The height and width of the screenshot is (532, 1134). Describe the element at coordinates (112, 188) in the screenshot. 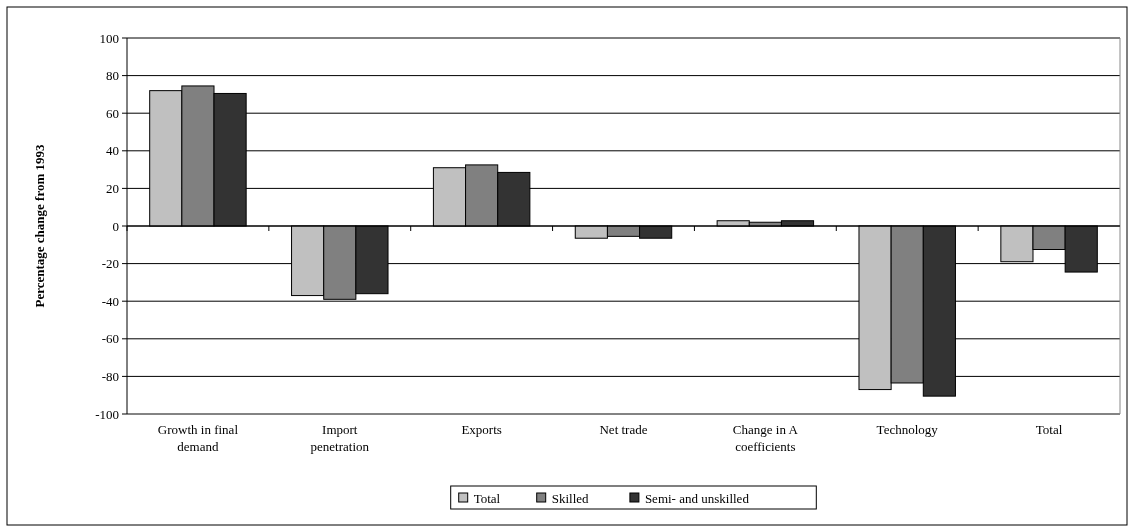

I see `y-tick-label: 20` at that location.